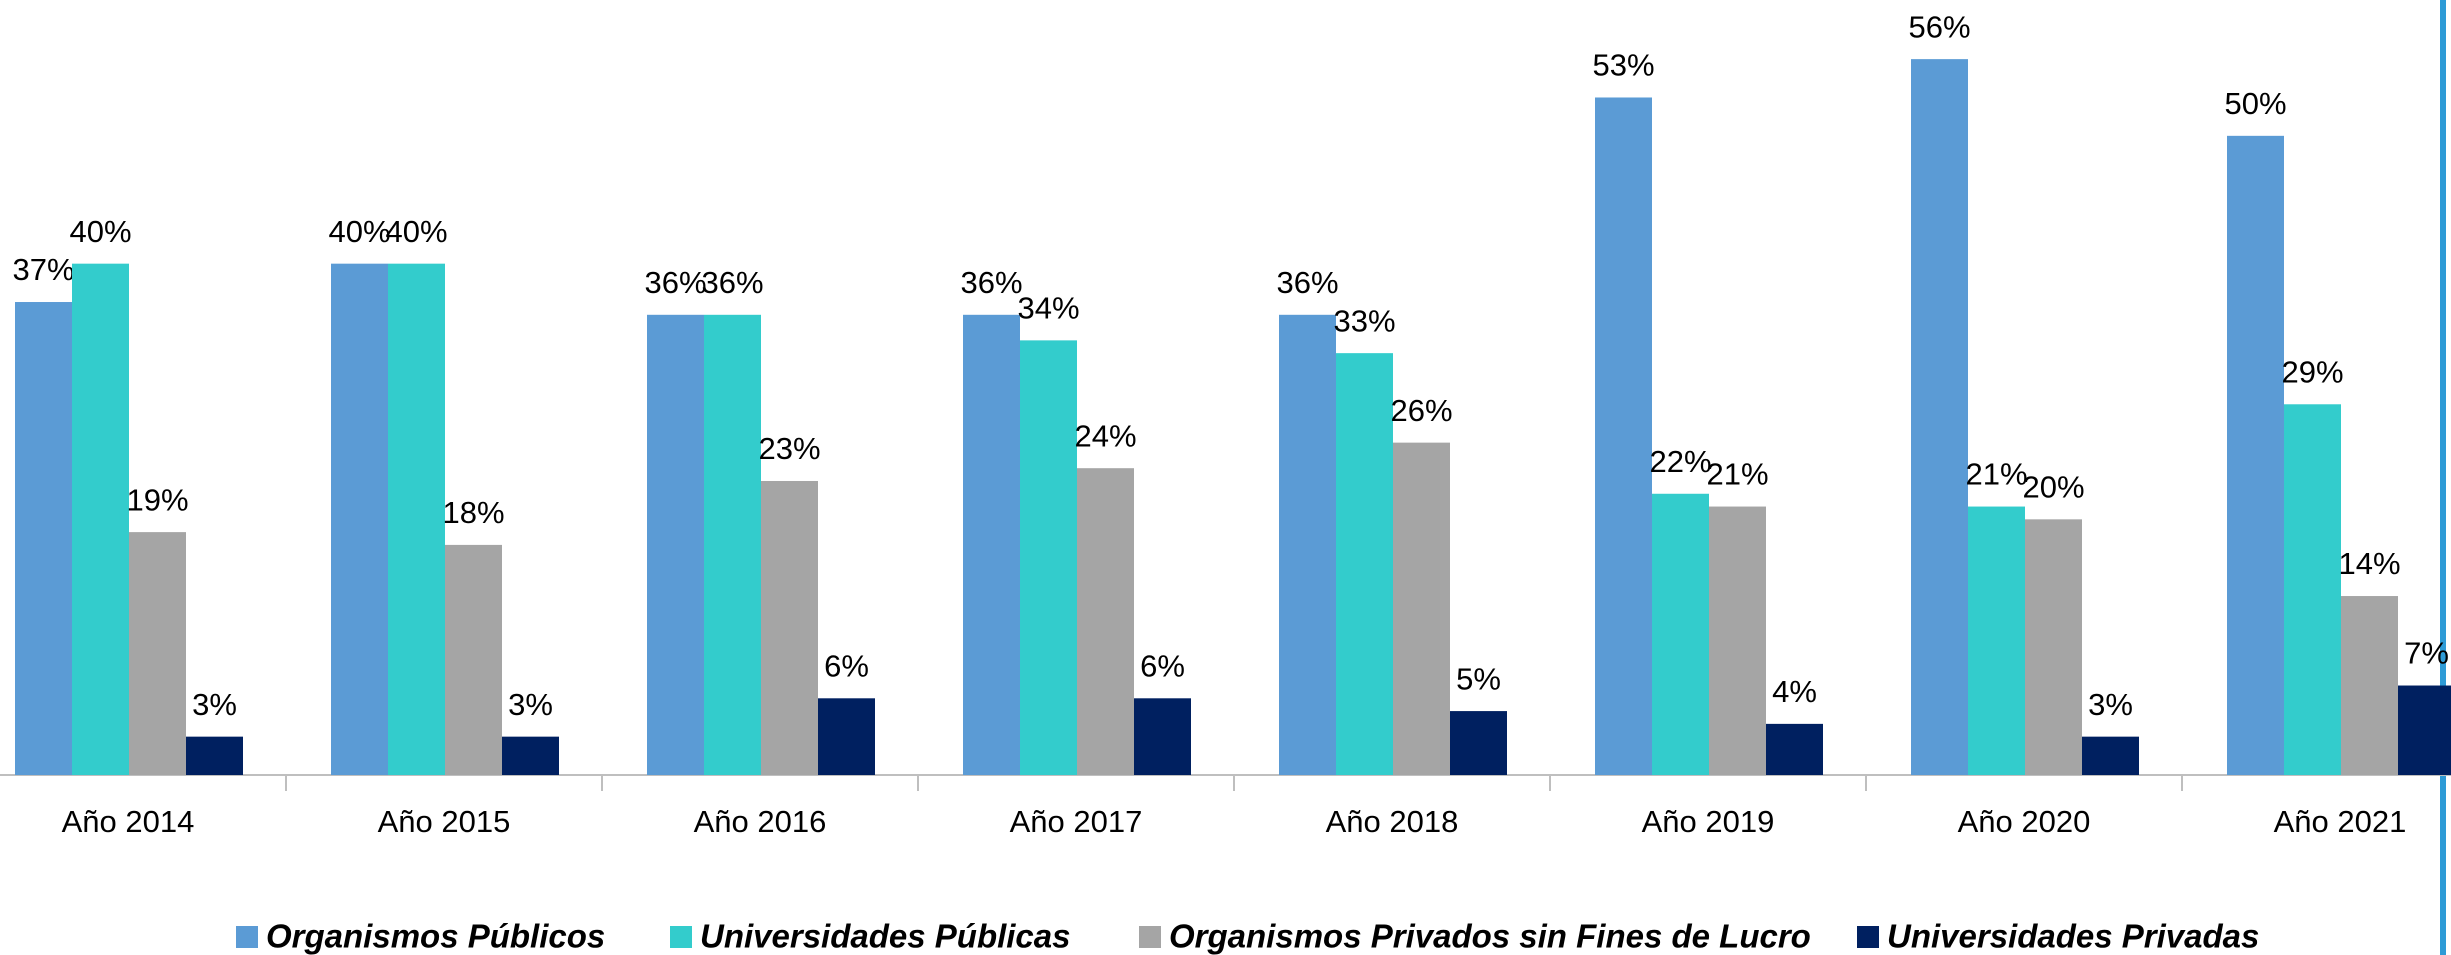  I want to click on data-label: 5%, so click(1478, 678).